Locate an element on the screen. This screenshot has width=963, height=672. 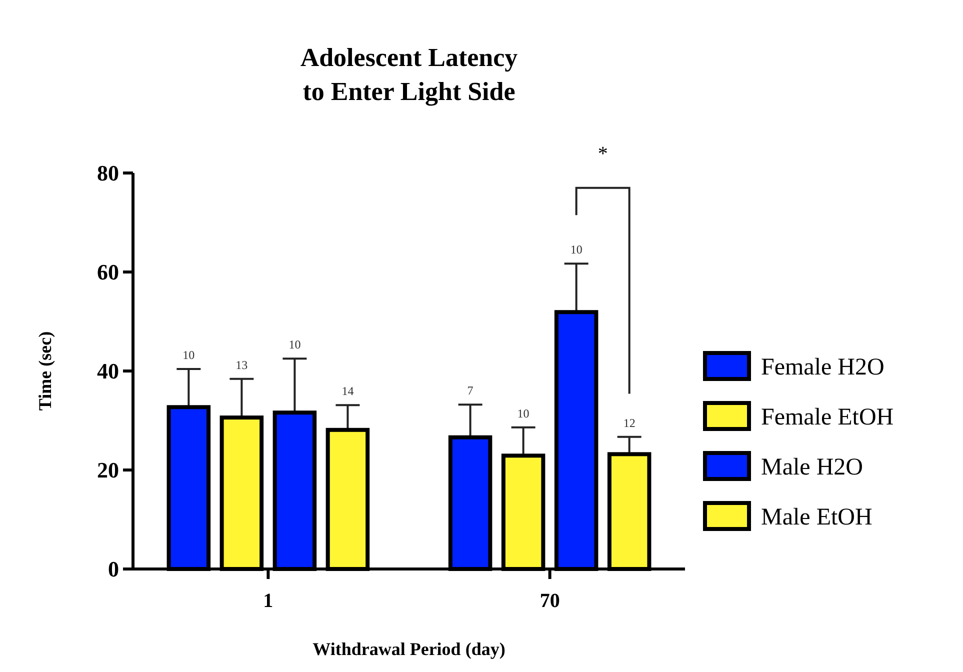
y-axis-title: Time (sec) is located at coordinates (45, 371).